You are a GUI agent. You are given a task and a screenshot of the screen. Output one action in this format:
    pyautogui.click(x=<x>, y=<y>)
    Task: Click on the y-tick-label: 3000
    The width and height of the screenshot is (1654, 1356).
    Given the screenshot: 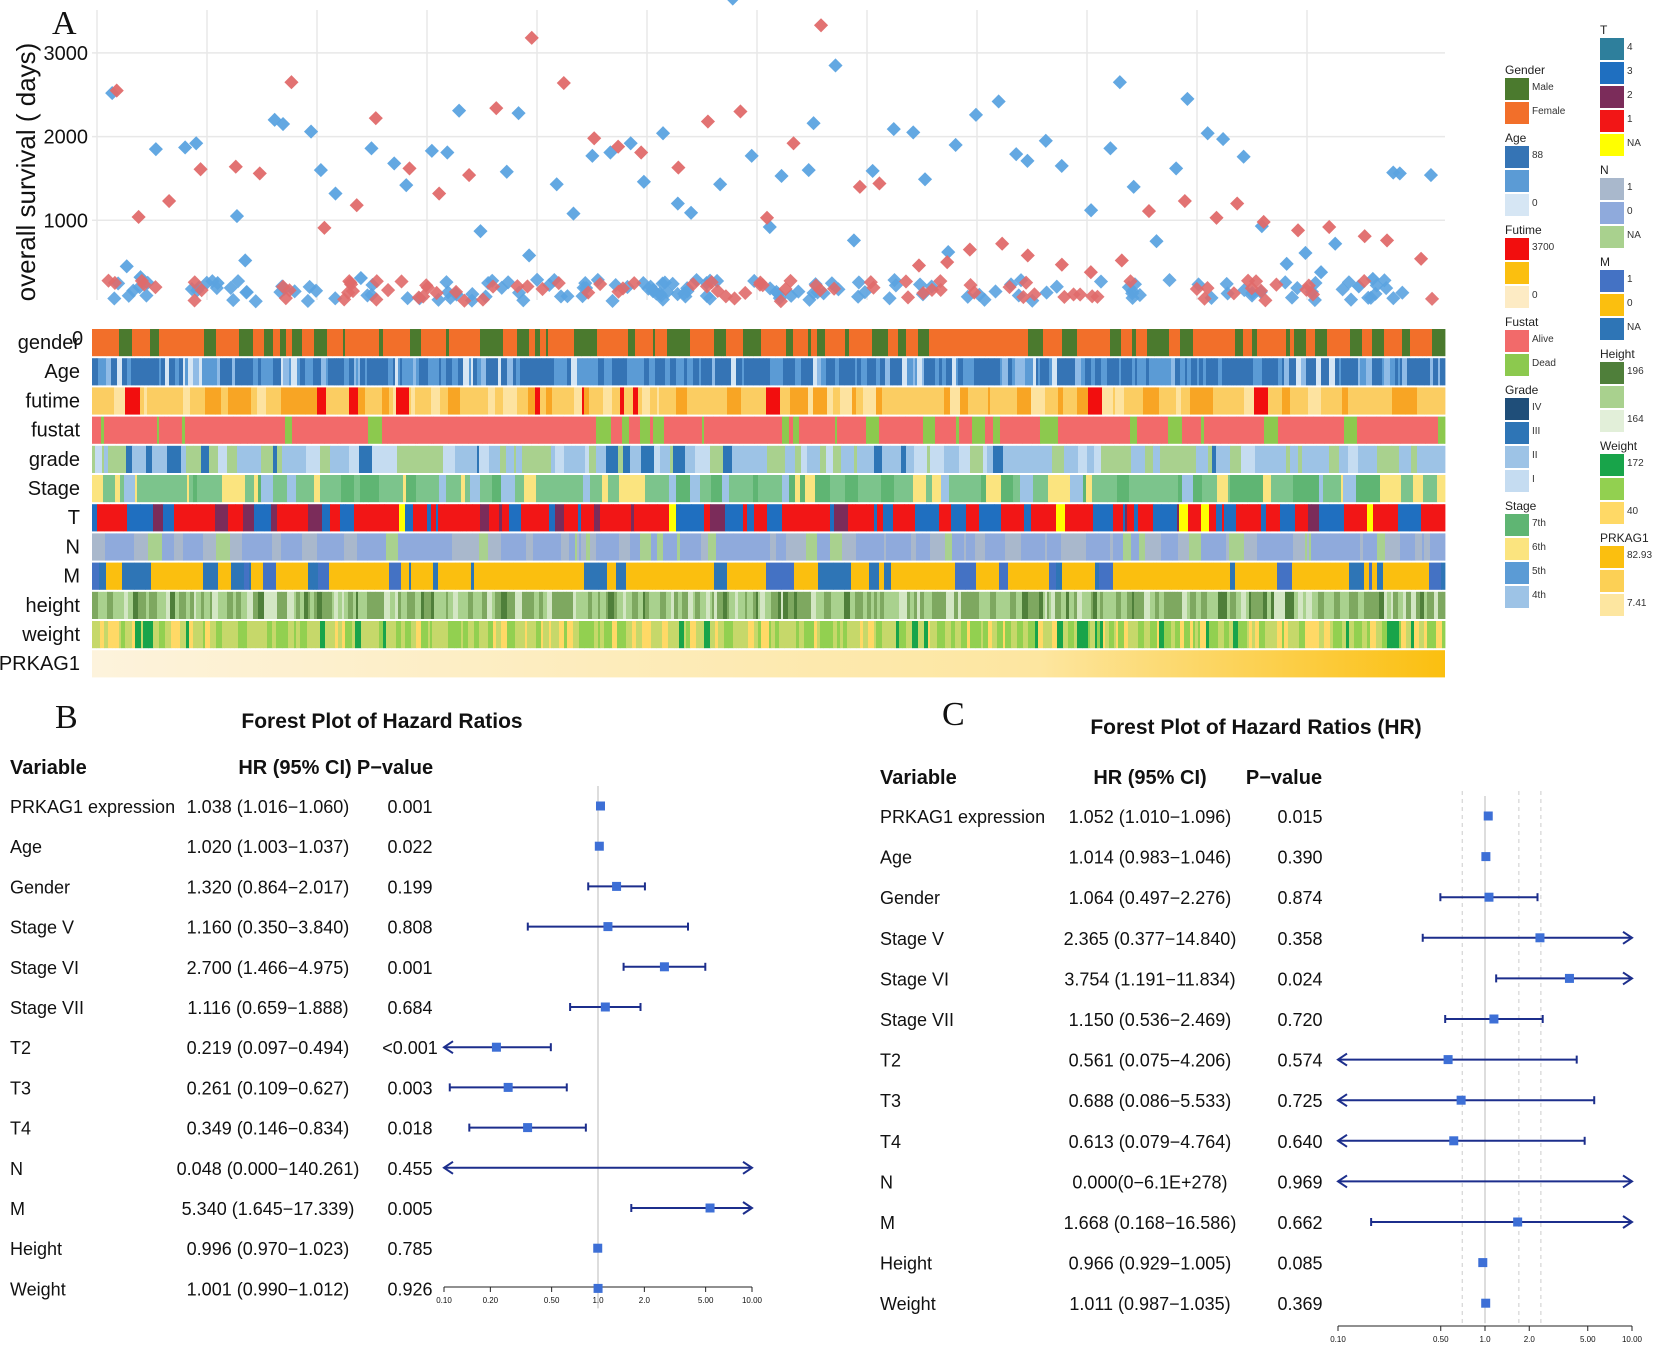 What is the action you would take?
    pyautogui.click(x=66, y=54)
    